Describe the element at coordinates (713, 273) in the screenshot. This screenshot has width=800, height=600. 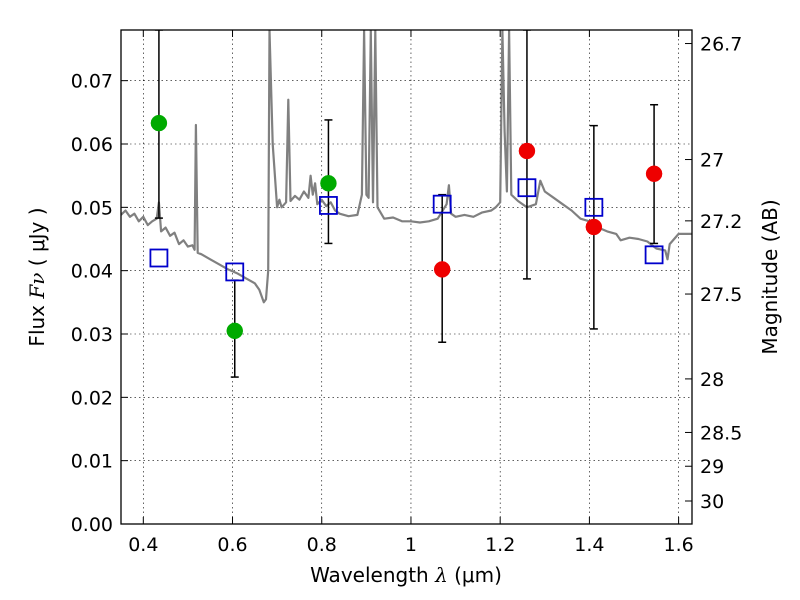
I see `y2-axis-ticks: 26.7 27 27.2 27.5 28 28.5 29 30` at that location.